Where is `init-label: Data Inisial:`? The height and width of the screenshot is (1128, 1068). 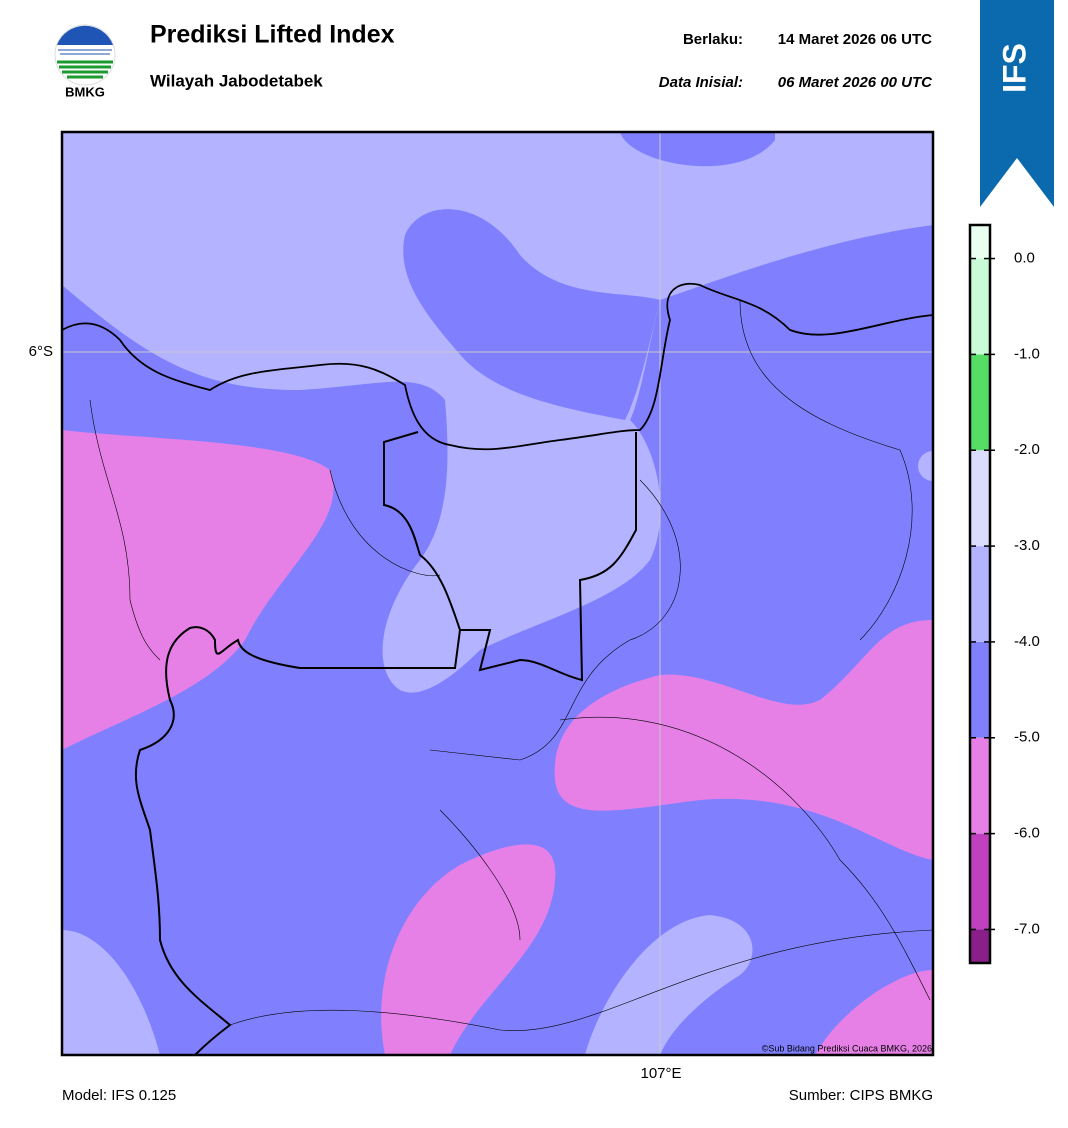 init-label: Data Inisial: is located at coordinates (701, 82).